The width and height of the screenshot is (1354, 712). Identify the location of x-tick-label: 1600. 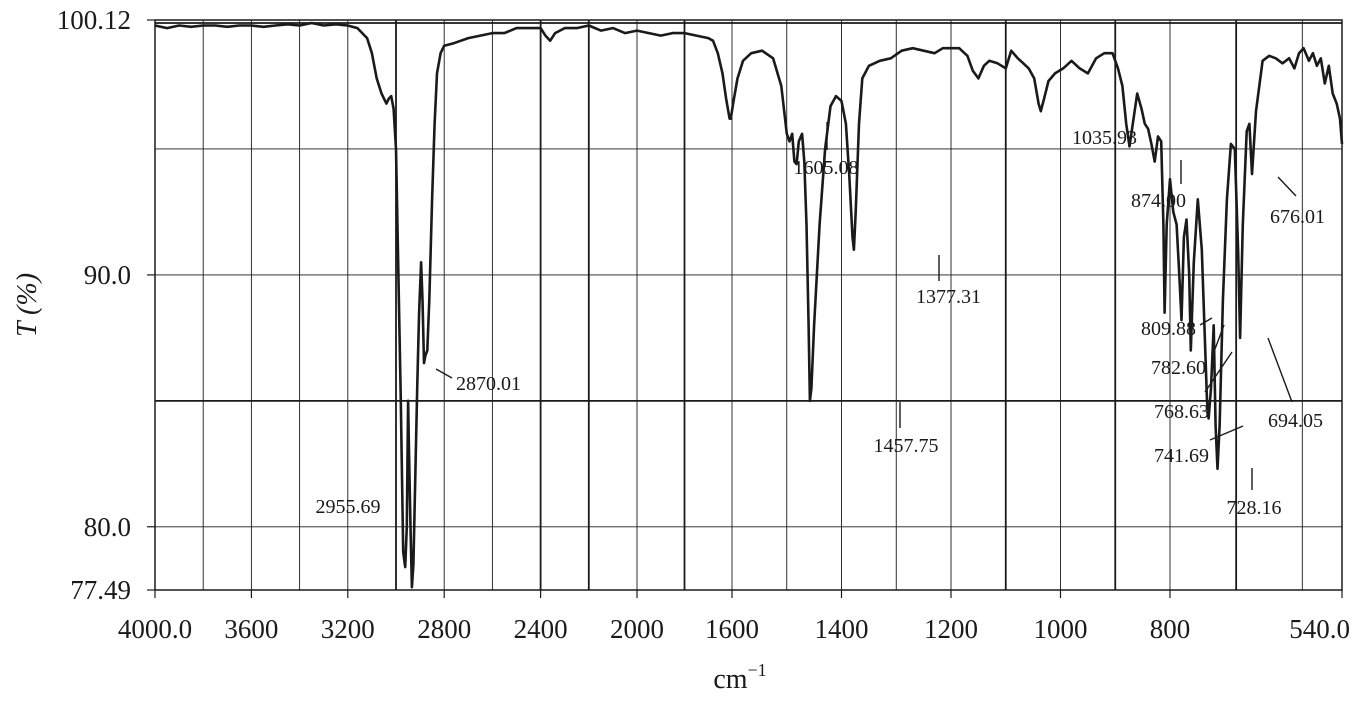
(732, 629).